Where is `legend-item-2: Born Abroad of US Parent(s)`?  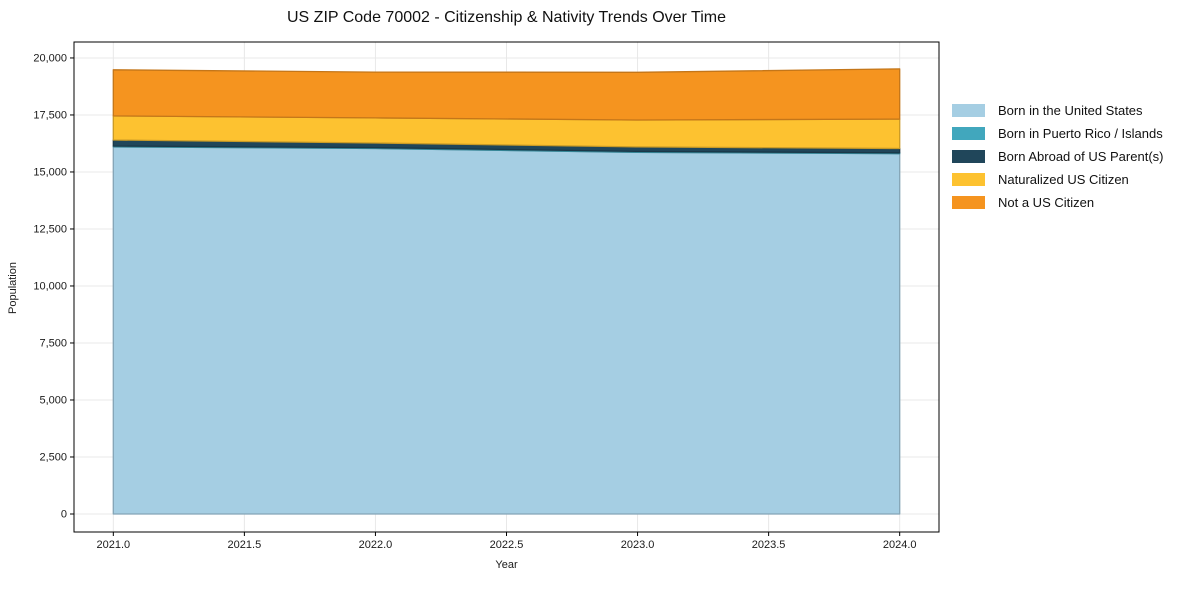 legend-item-2: Born Abroad of US Parent(s) is located at coordinates (1058, 156).